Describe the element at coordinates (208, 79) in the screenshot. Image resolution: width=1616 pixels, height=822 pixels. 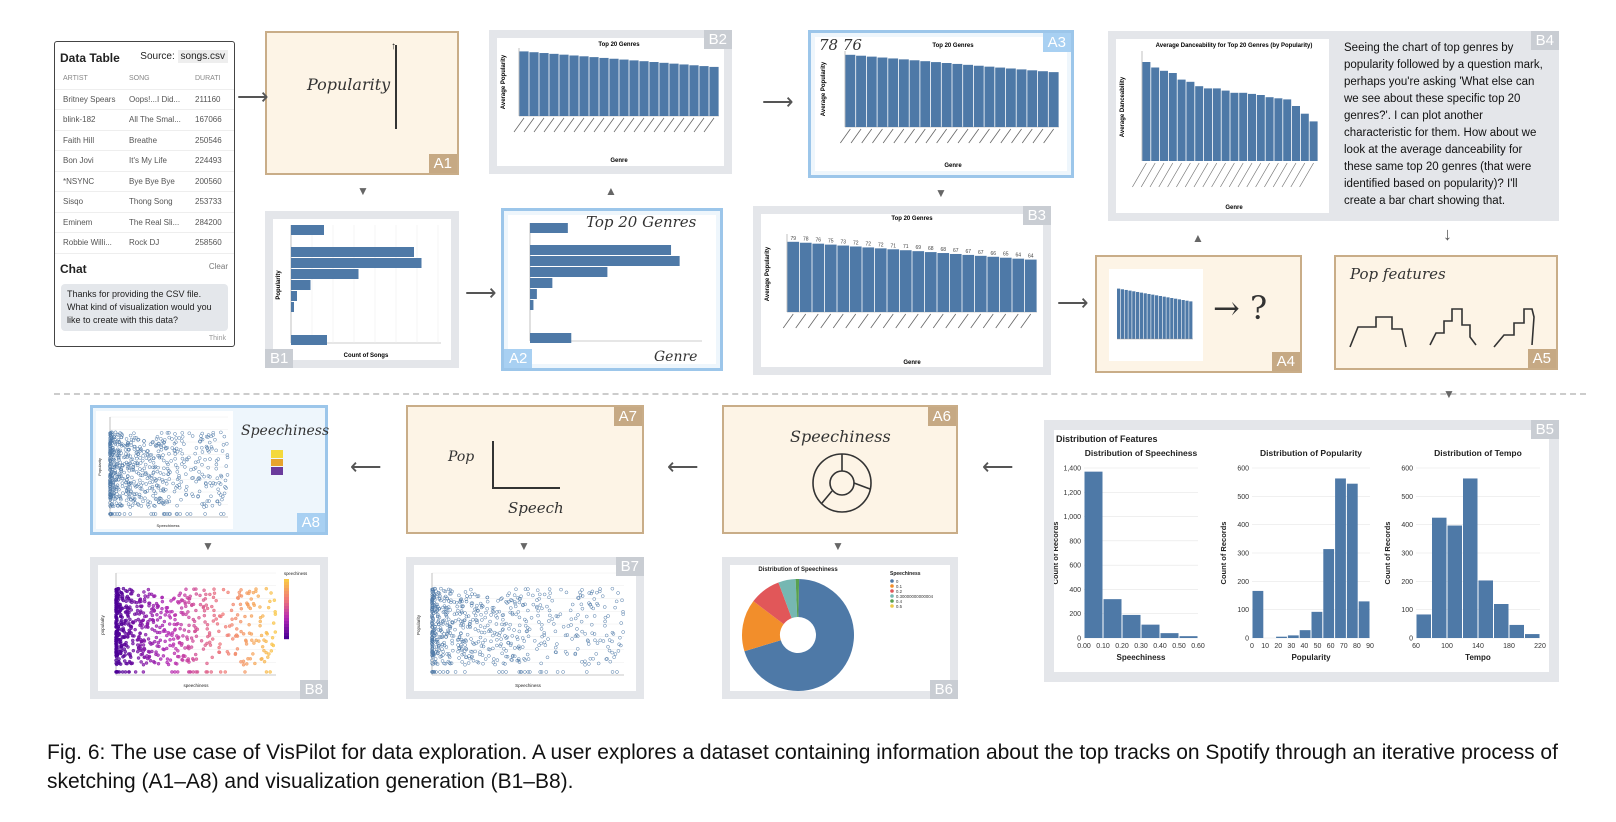
I see `col-duration: DURATI` at that location.